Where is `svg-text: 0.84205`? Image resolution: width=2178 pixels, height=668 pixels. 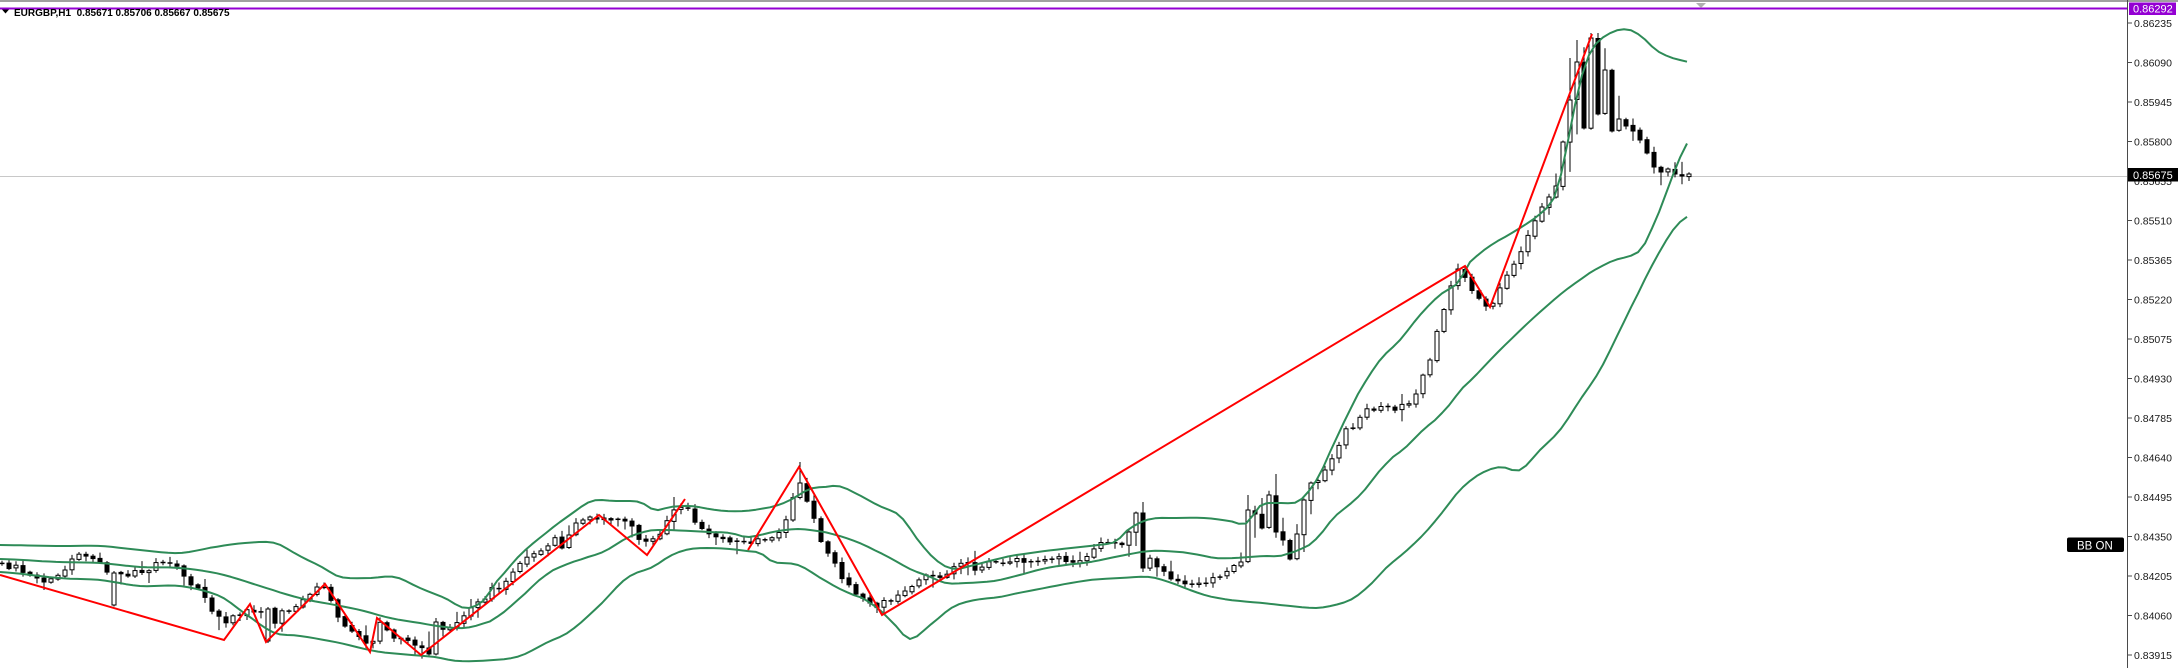 svg-text: 0.84205 is located at coordinates (2153, 577).